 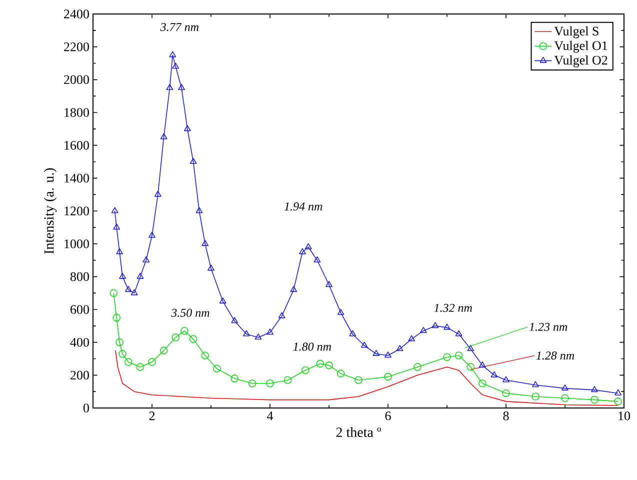 I want to click on y-axis-title: Intensity (a. u.), so click(x=50, y=211).